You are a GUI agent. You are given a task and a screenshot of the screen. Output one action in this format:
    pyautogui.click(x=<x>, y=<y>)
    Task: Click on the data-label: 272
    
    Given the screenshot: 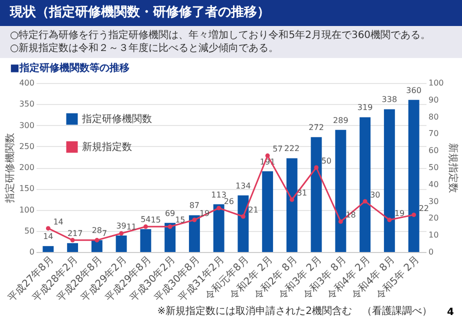 What is the action you would take?
    pyautogui.click(x=316, y=127)
    